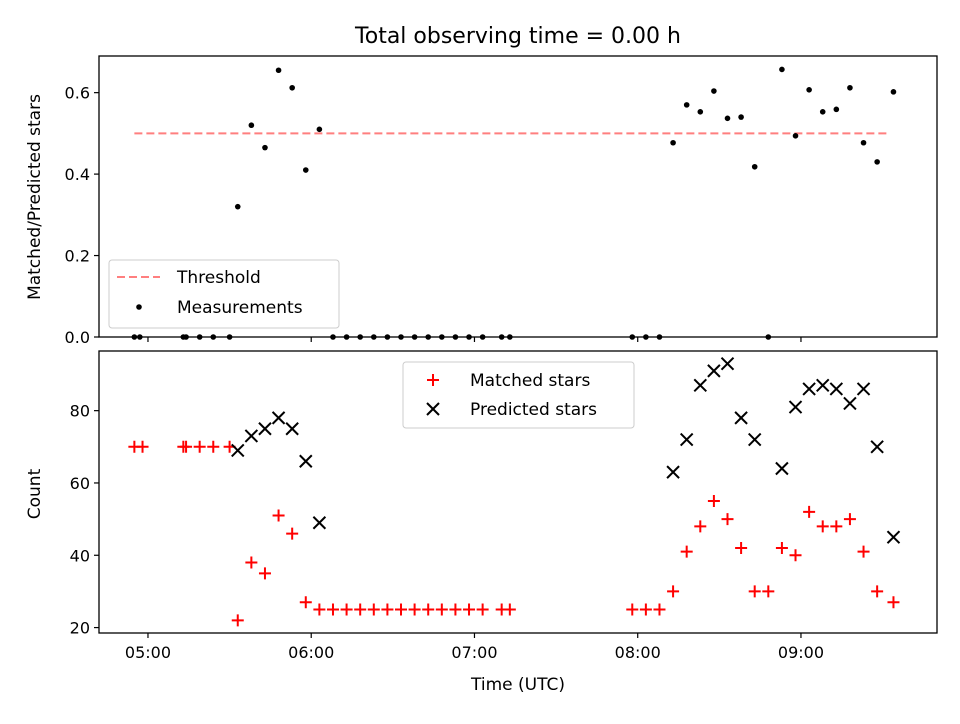  Describe the element at coordinates (139, 307) in the screenshot. I see `top-legend-measurements-swatch` at that location.